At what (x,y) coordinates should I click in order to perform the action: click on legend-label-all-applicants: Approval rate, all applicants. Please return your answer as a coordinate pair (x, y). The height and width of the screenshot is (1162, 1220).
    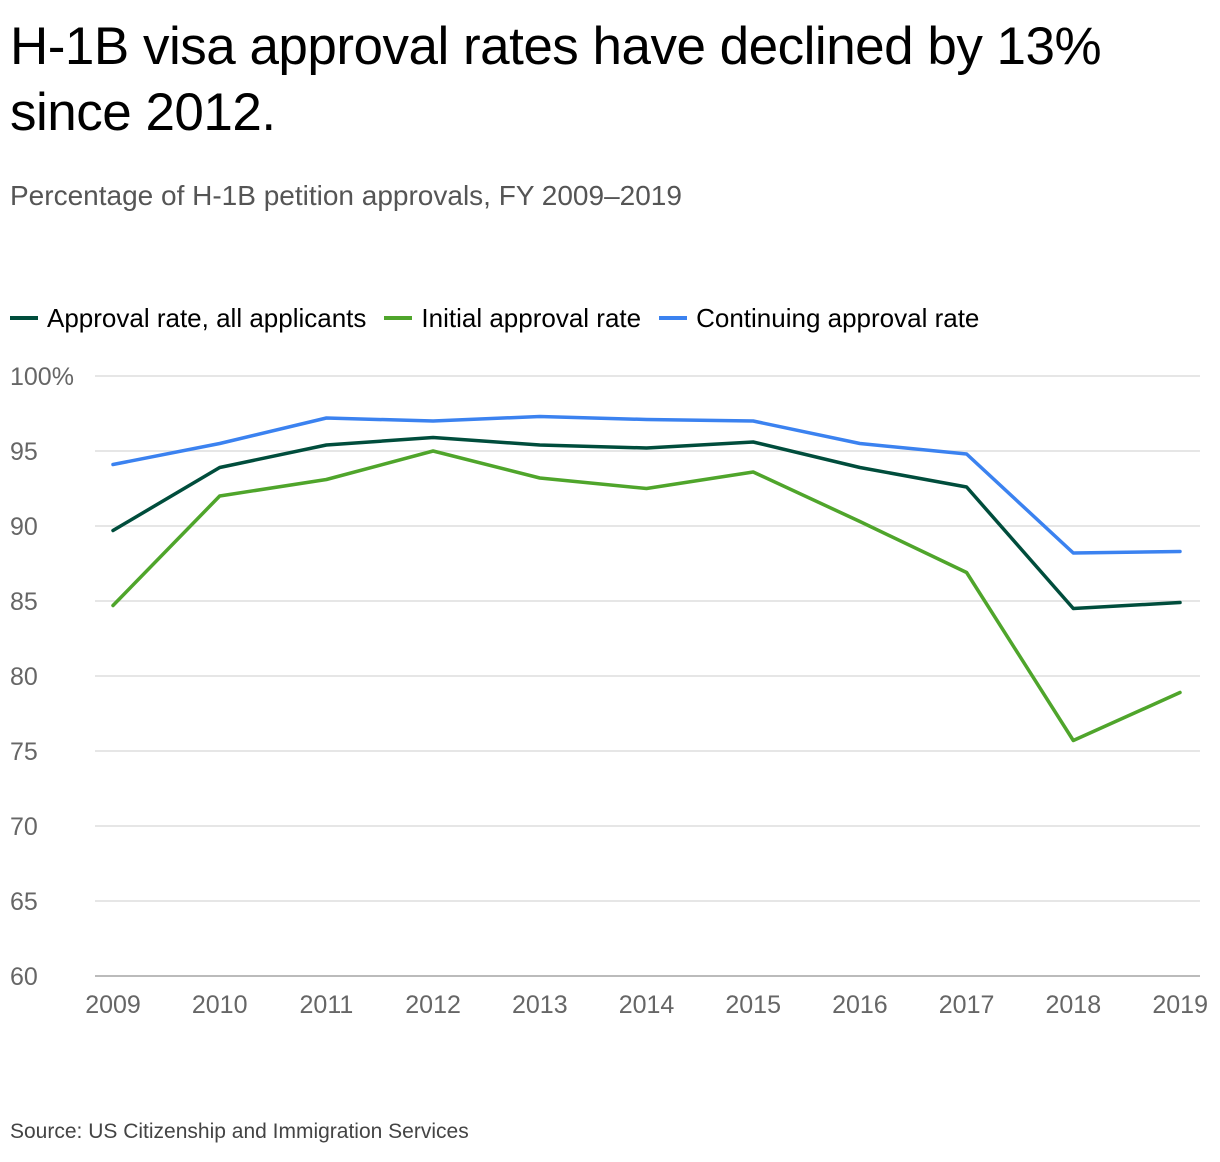
    Looking at the image, I should click on (207, 317).